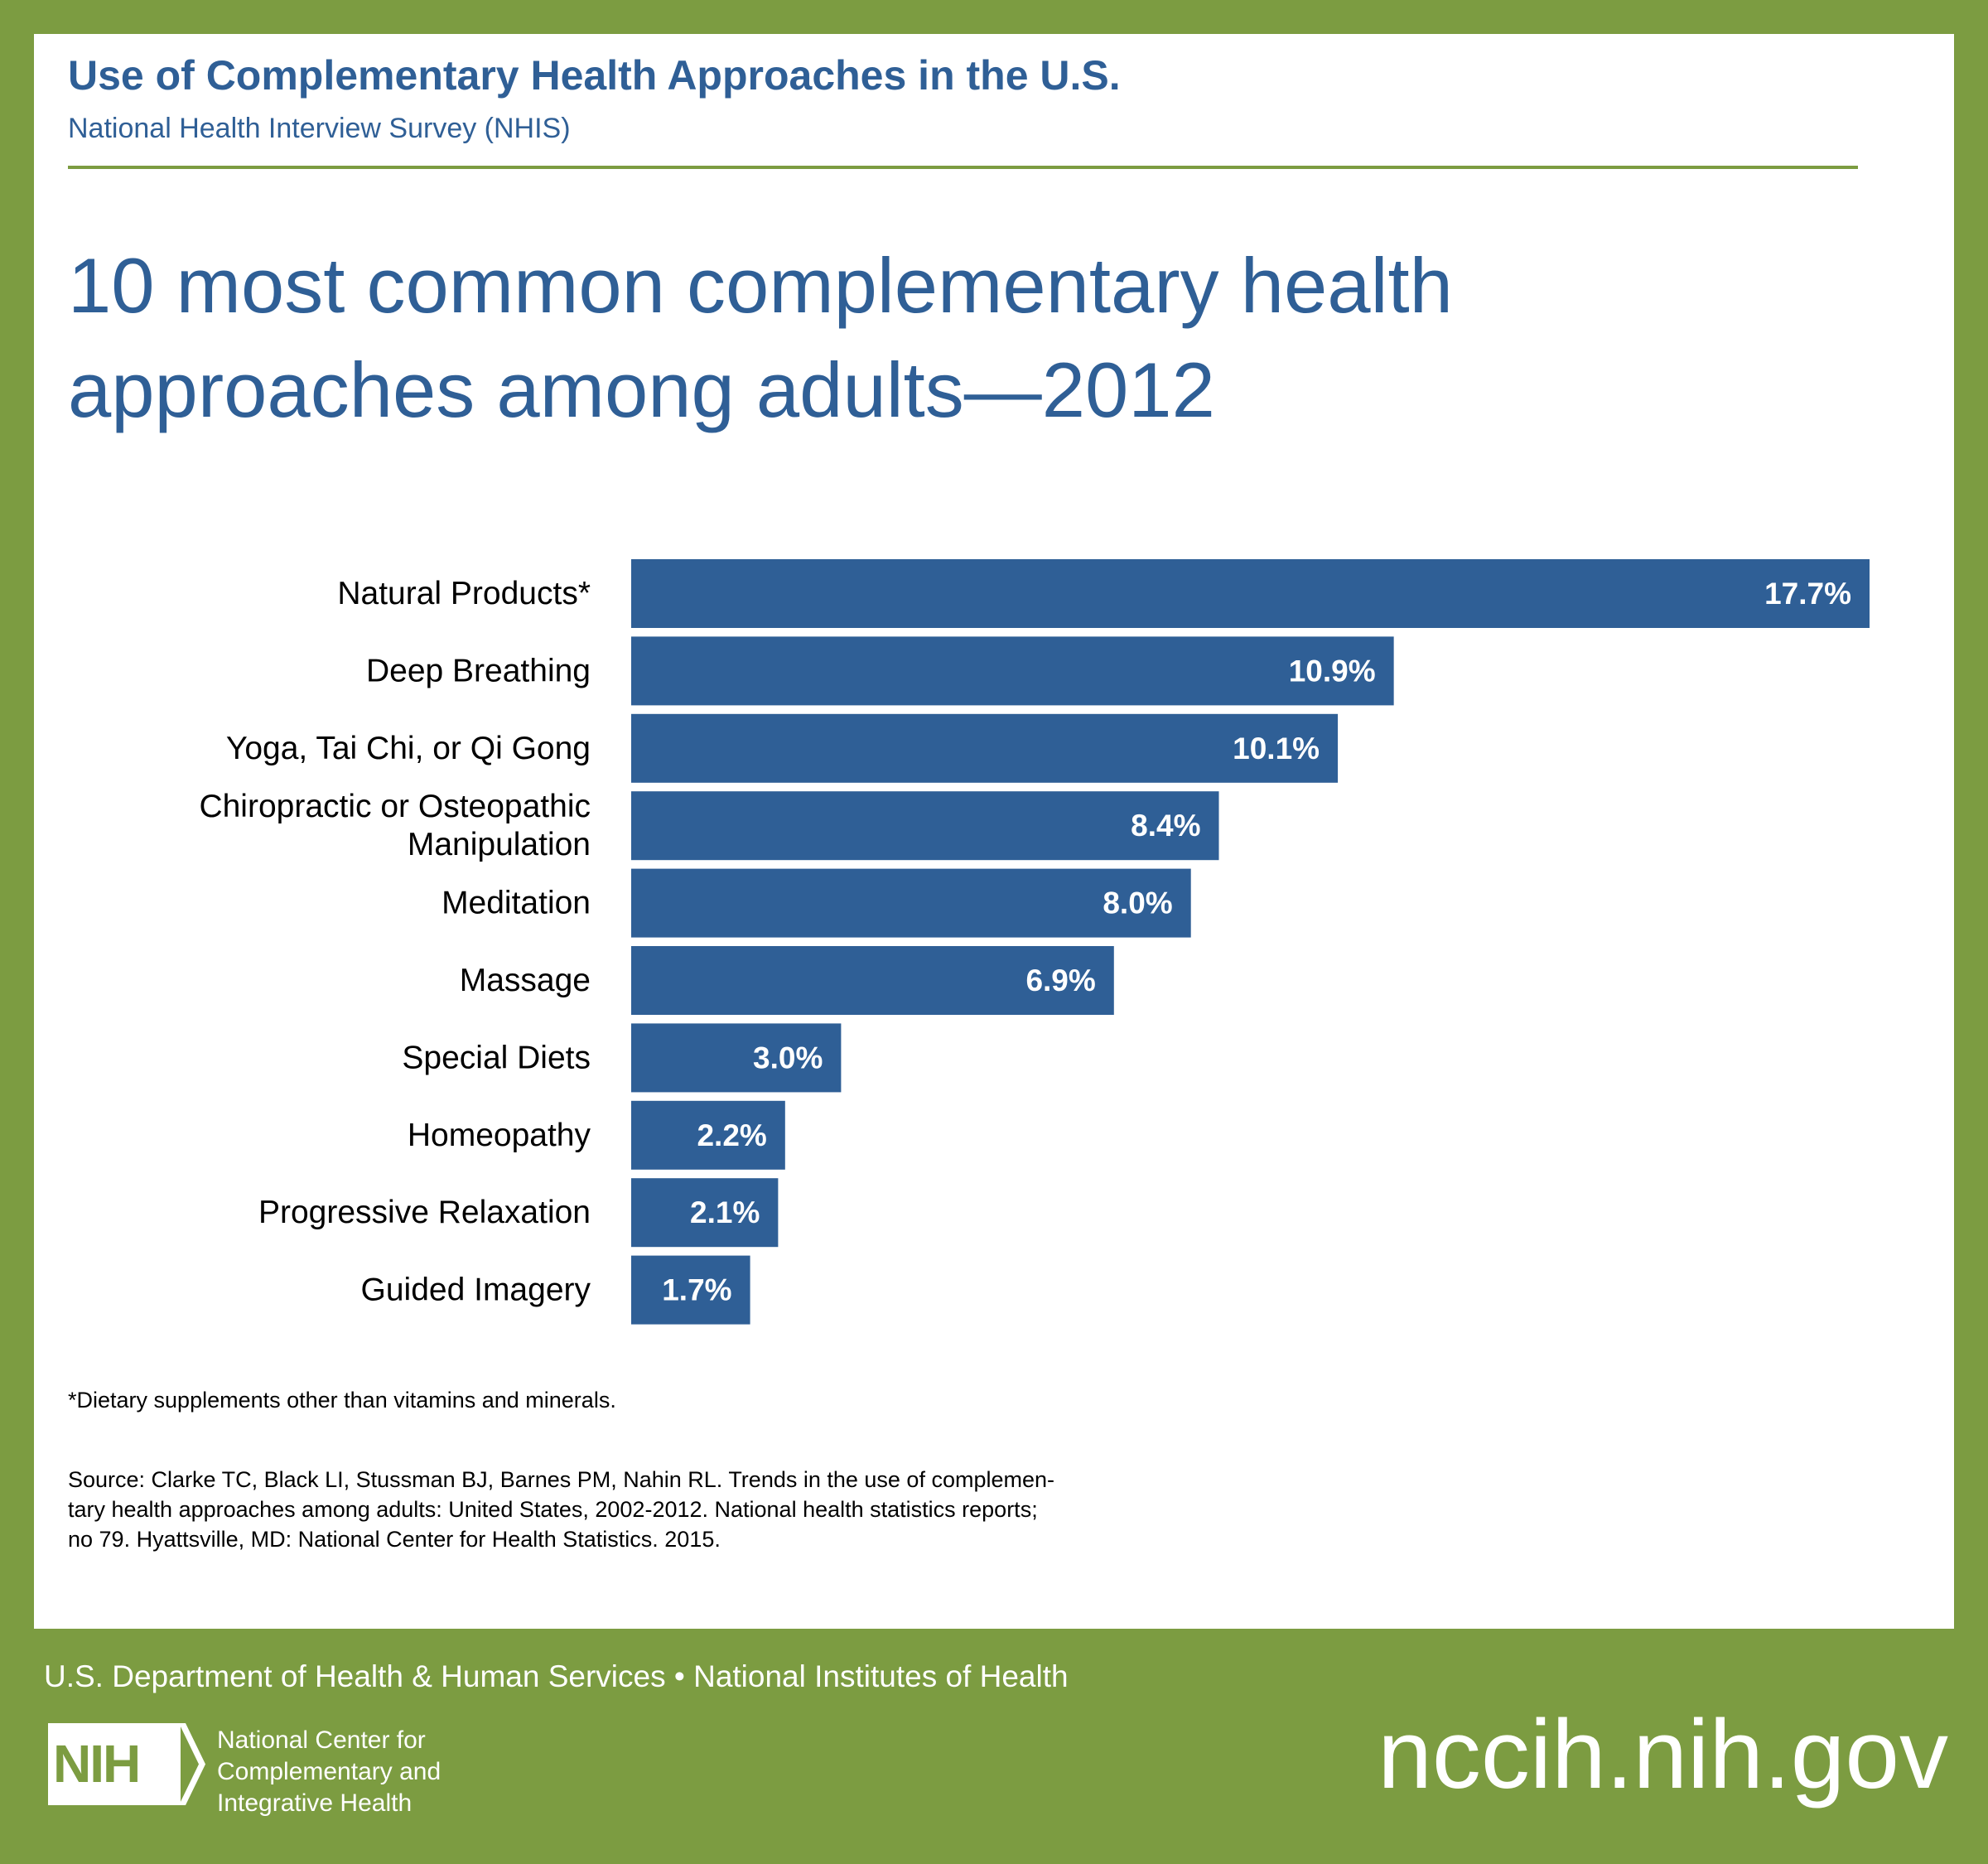  Describe the element at coordinates (963, 167) in the screenshot. I see `header-divider` at that location.